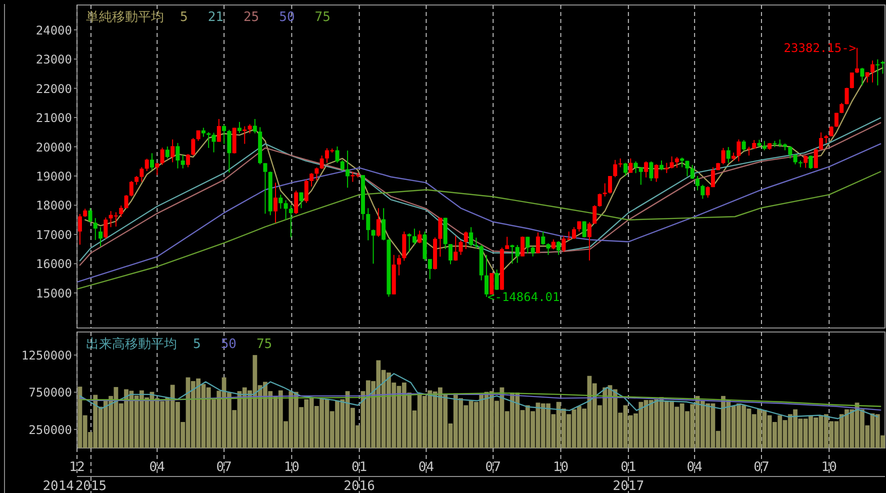 The image size is (886, 493). Describe the element at coordinates (524, 297) in the screenshot. I see `annotation: <-14864.01` at that location.